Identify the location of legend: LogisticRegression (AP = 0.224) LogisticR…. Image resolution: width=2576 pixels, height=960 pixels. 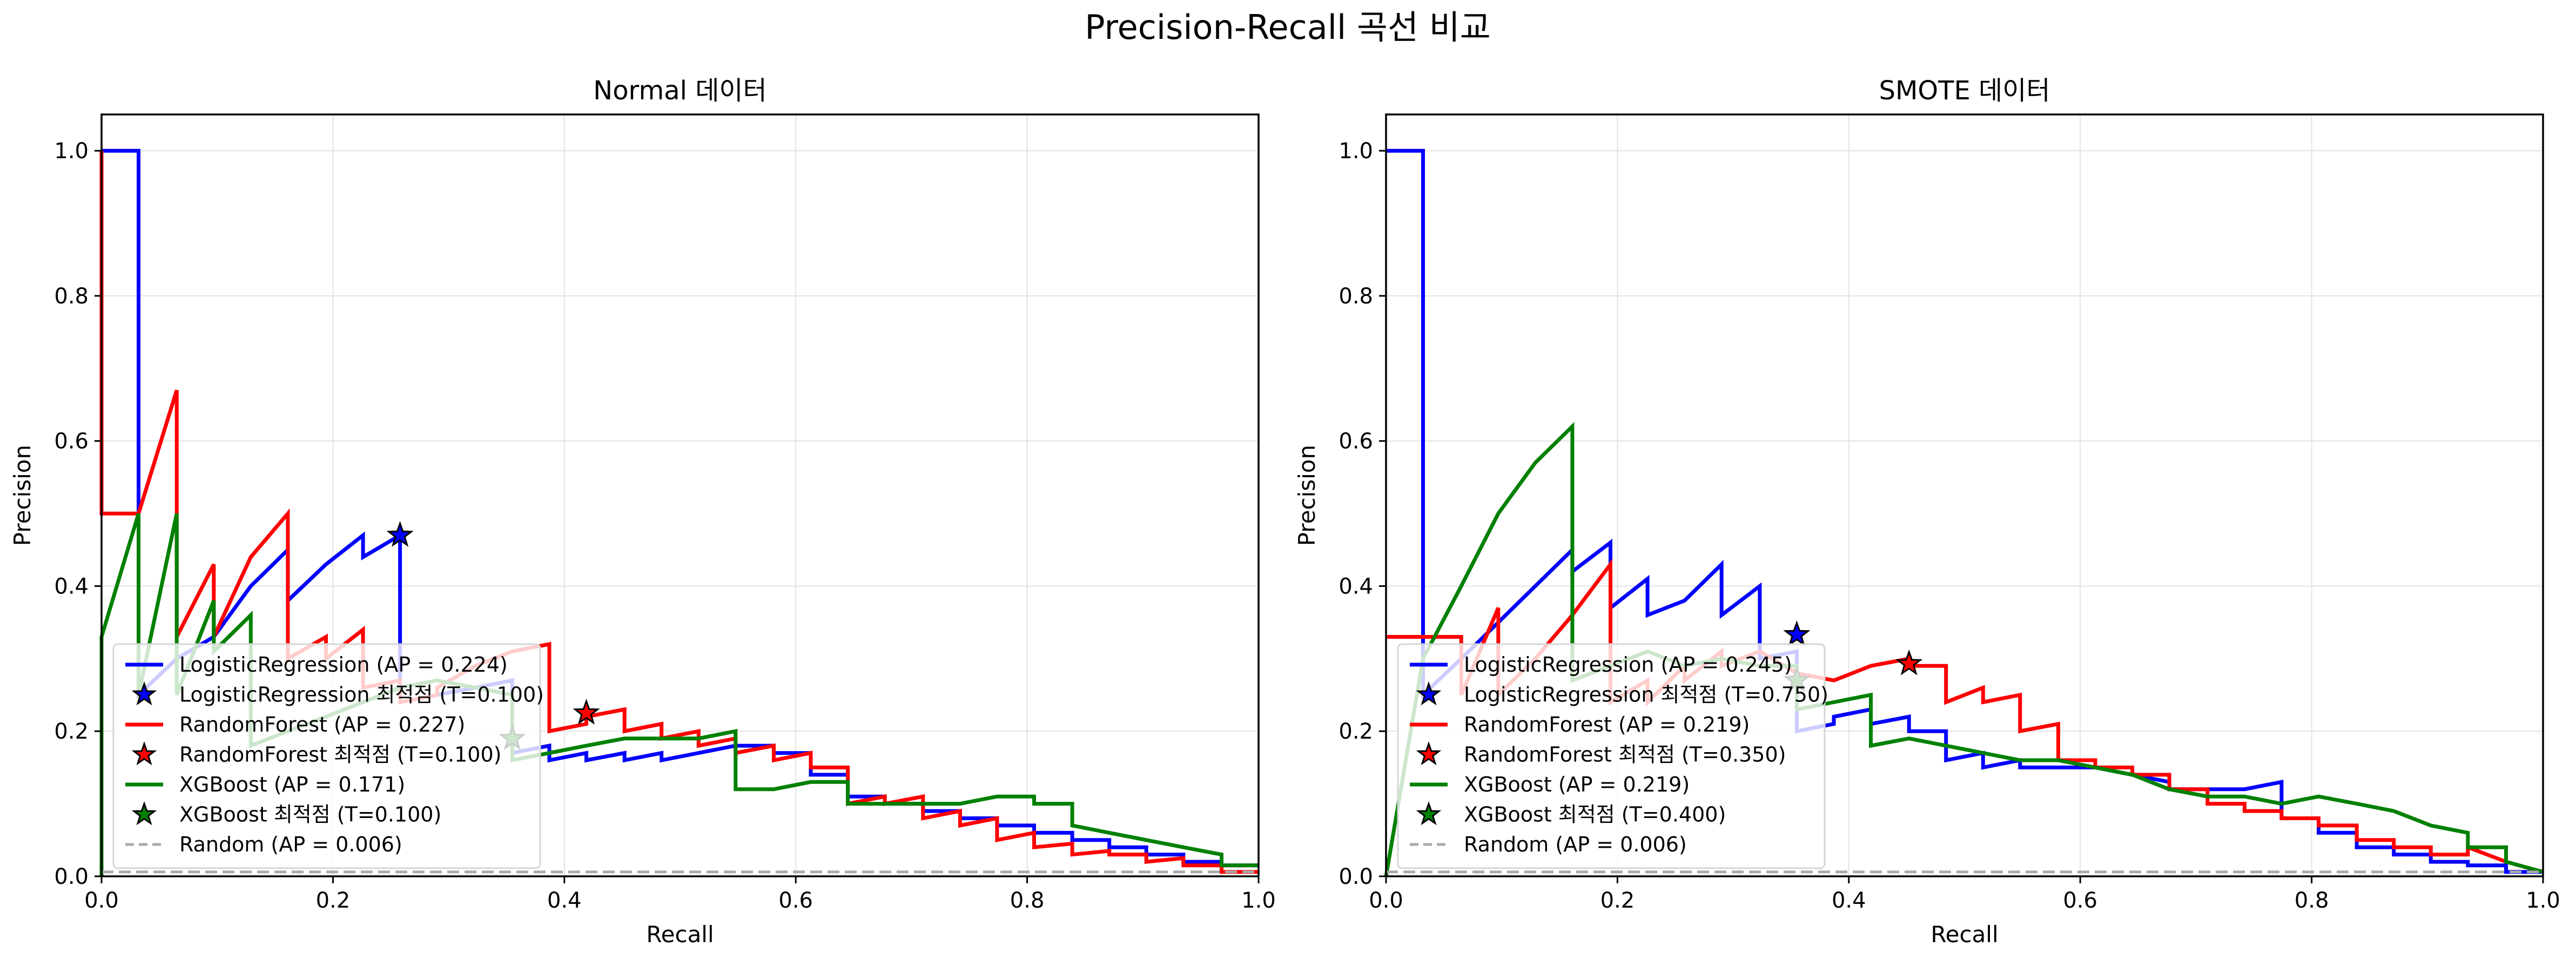
(328, 756).